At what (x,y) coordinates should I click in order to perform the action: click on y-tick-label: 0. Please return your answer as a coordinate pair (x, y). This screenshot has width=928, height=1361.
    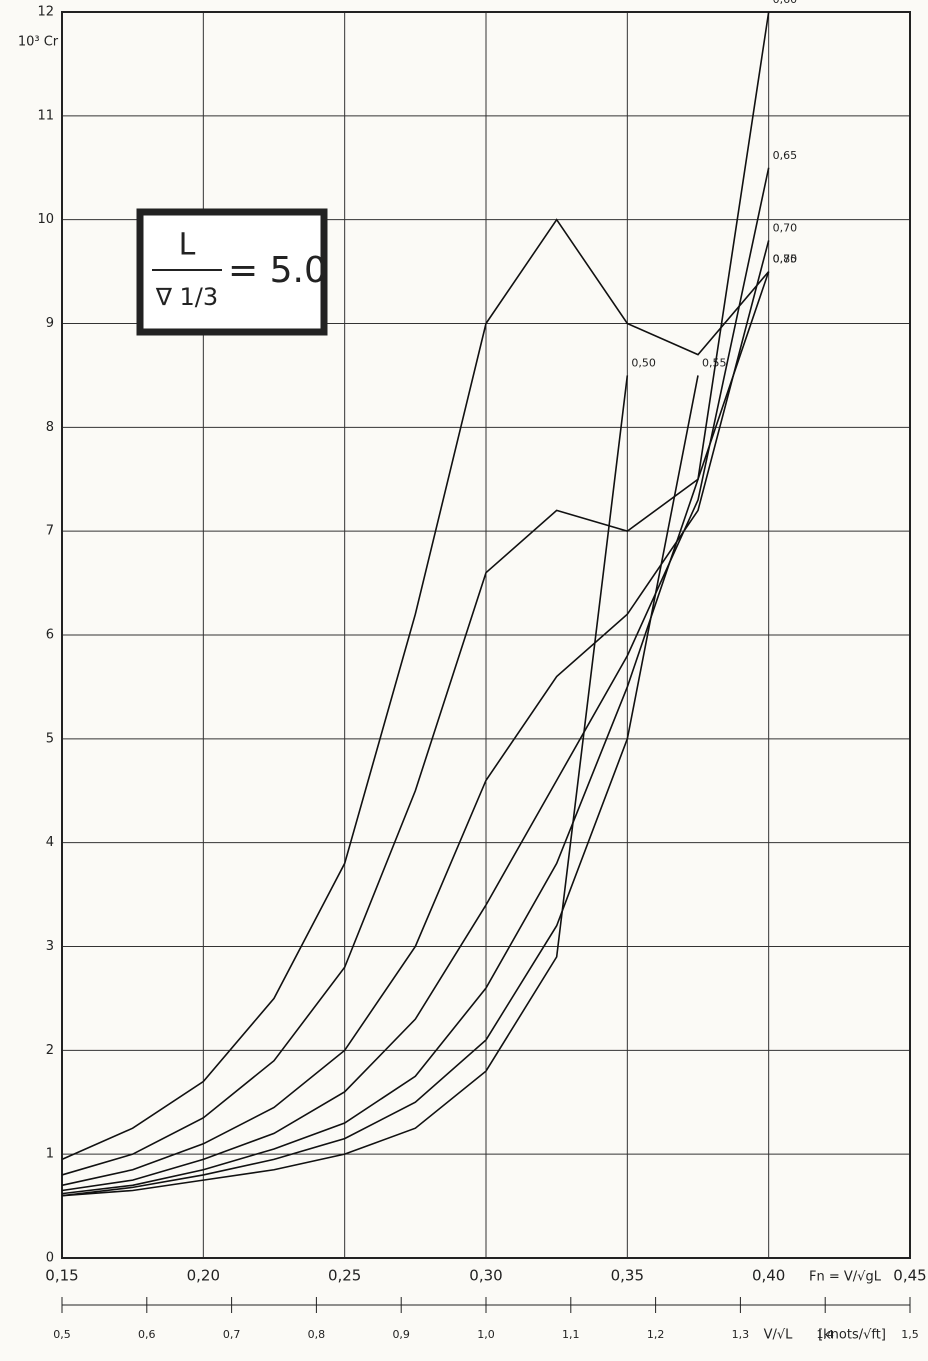
    Looking at the image, I should click on (50, 1258).